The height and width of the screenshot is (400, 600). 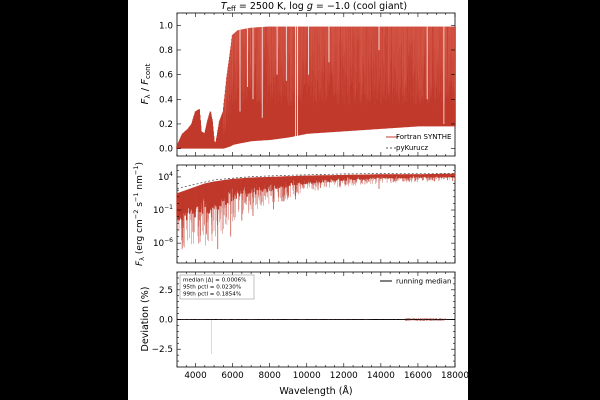 What do you see at coordinates (344, 376) in the screenshot?
I see `x-tick-label: 12000` at bounding box center [344, 376].